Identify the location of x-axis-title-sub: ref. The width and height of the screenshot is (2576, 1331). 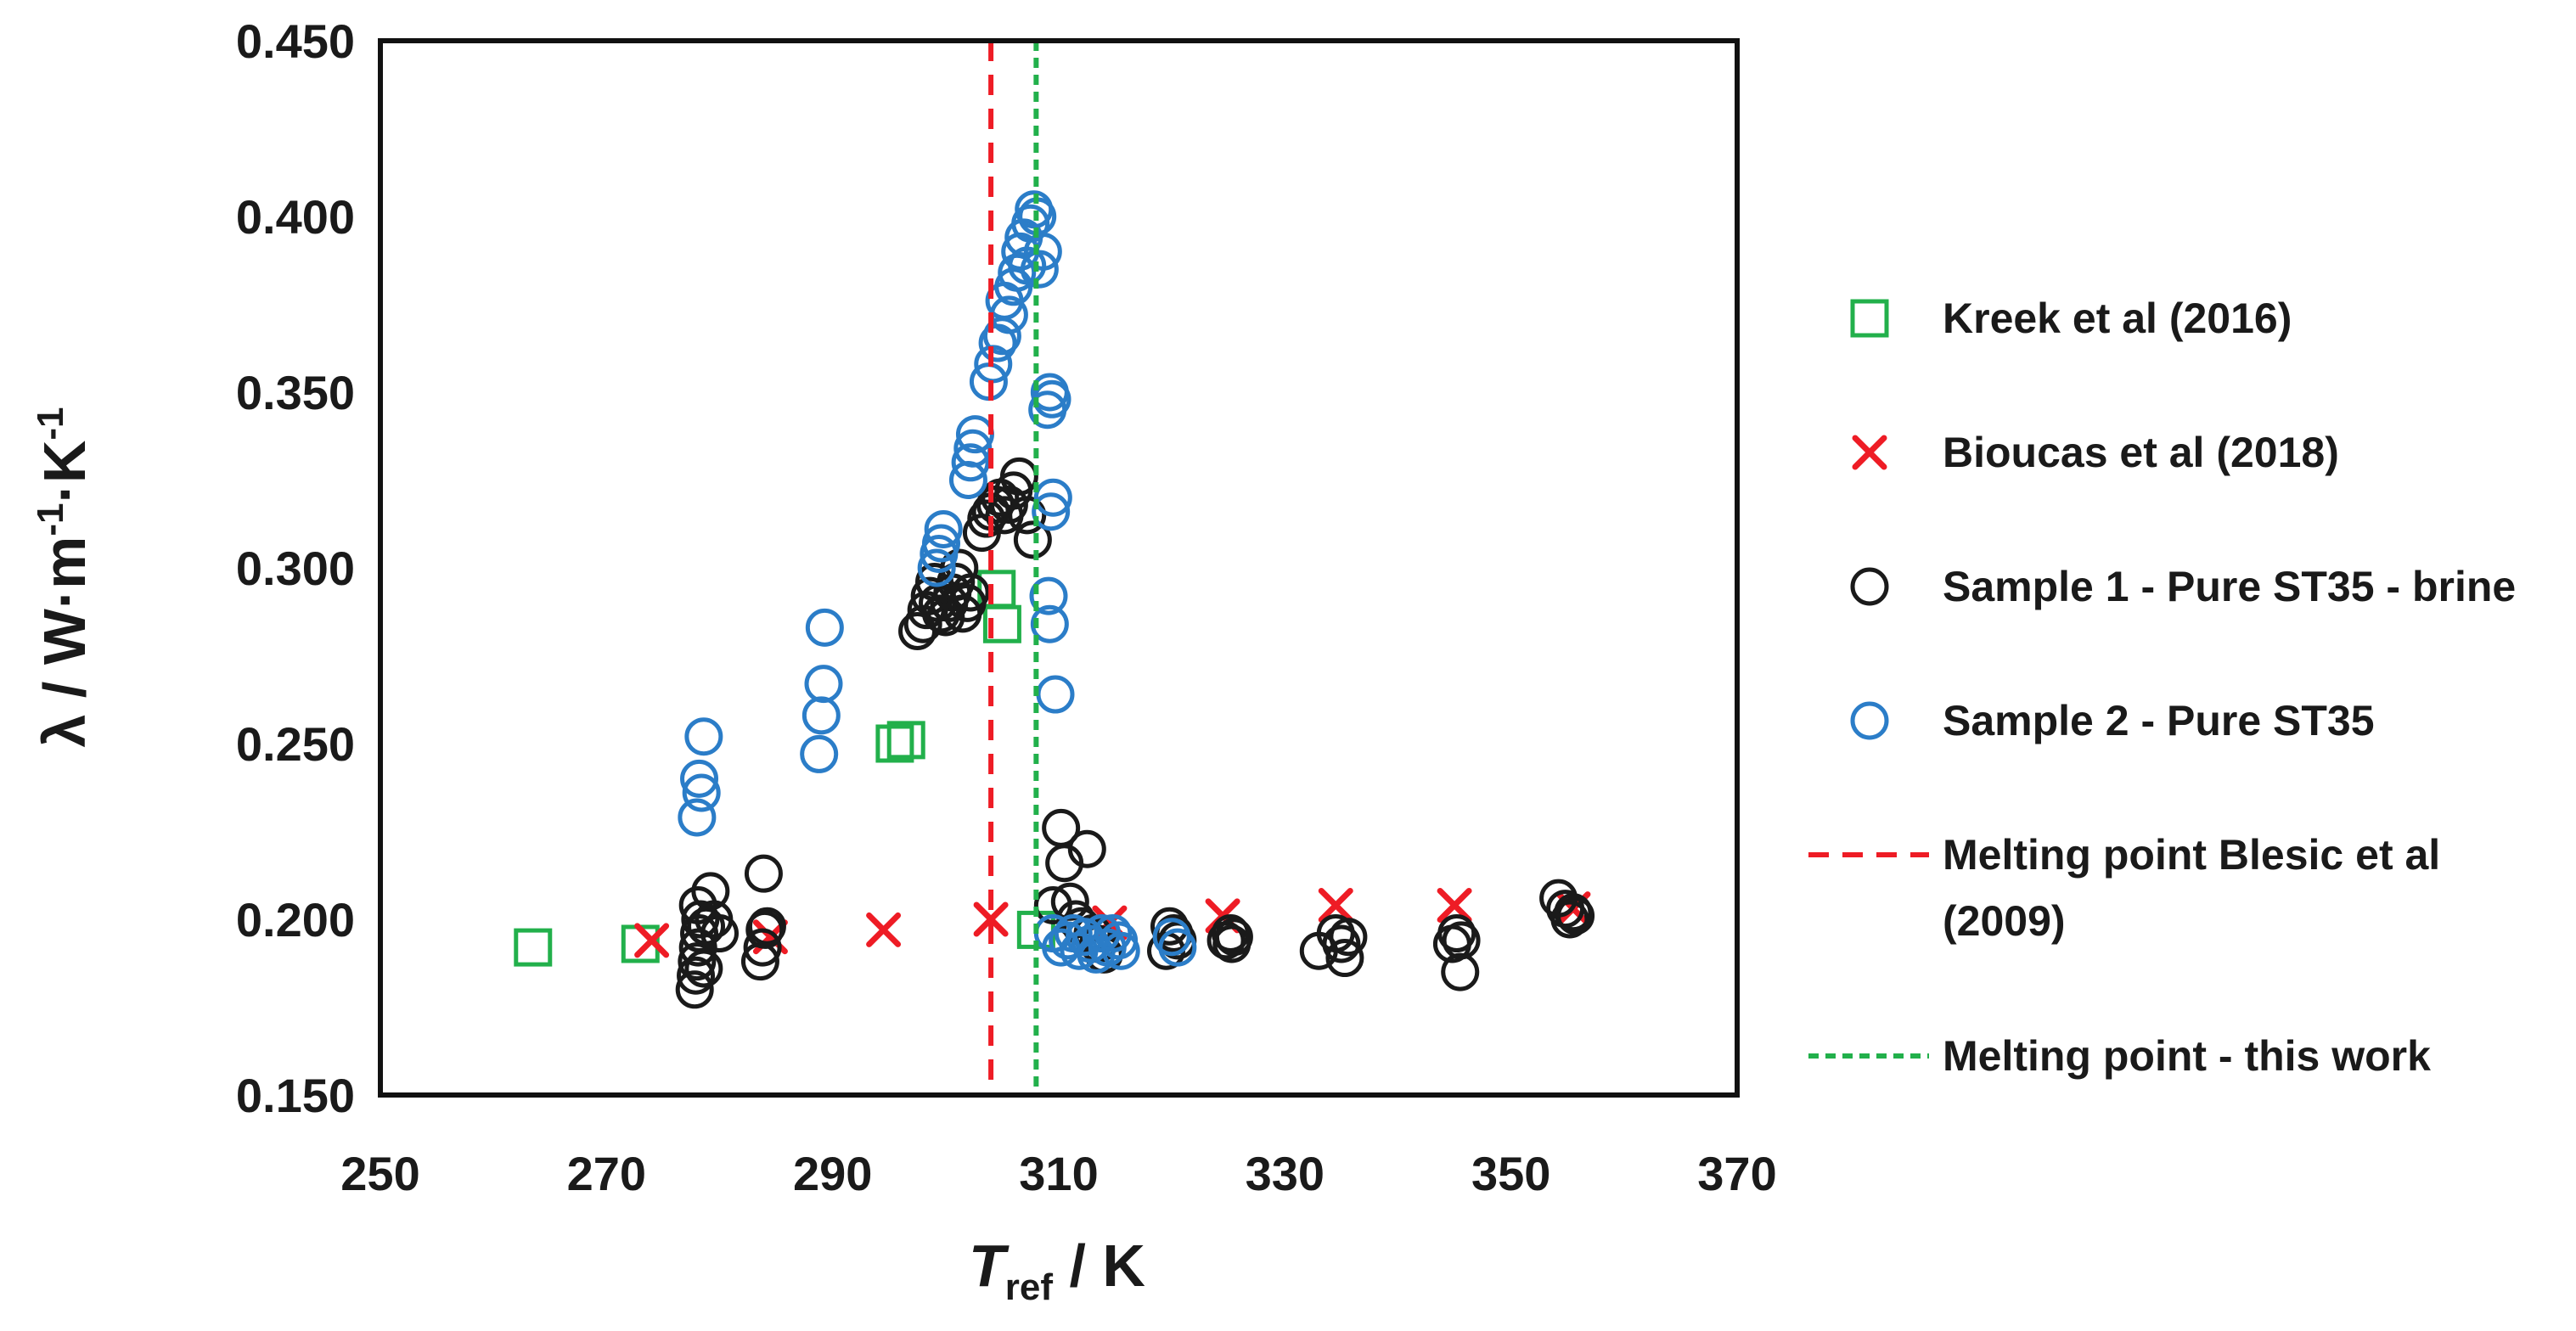
(1029, 1287).